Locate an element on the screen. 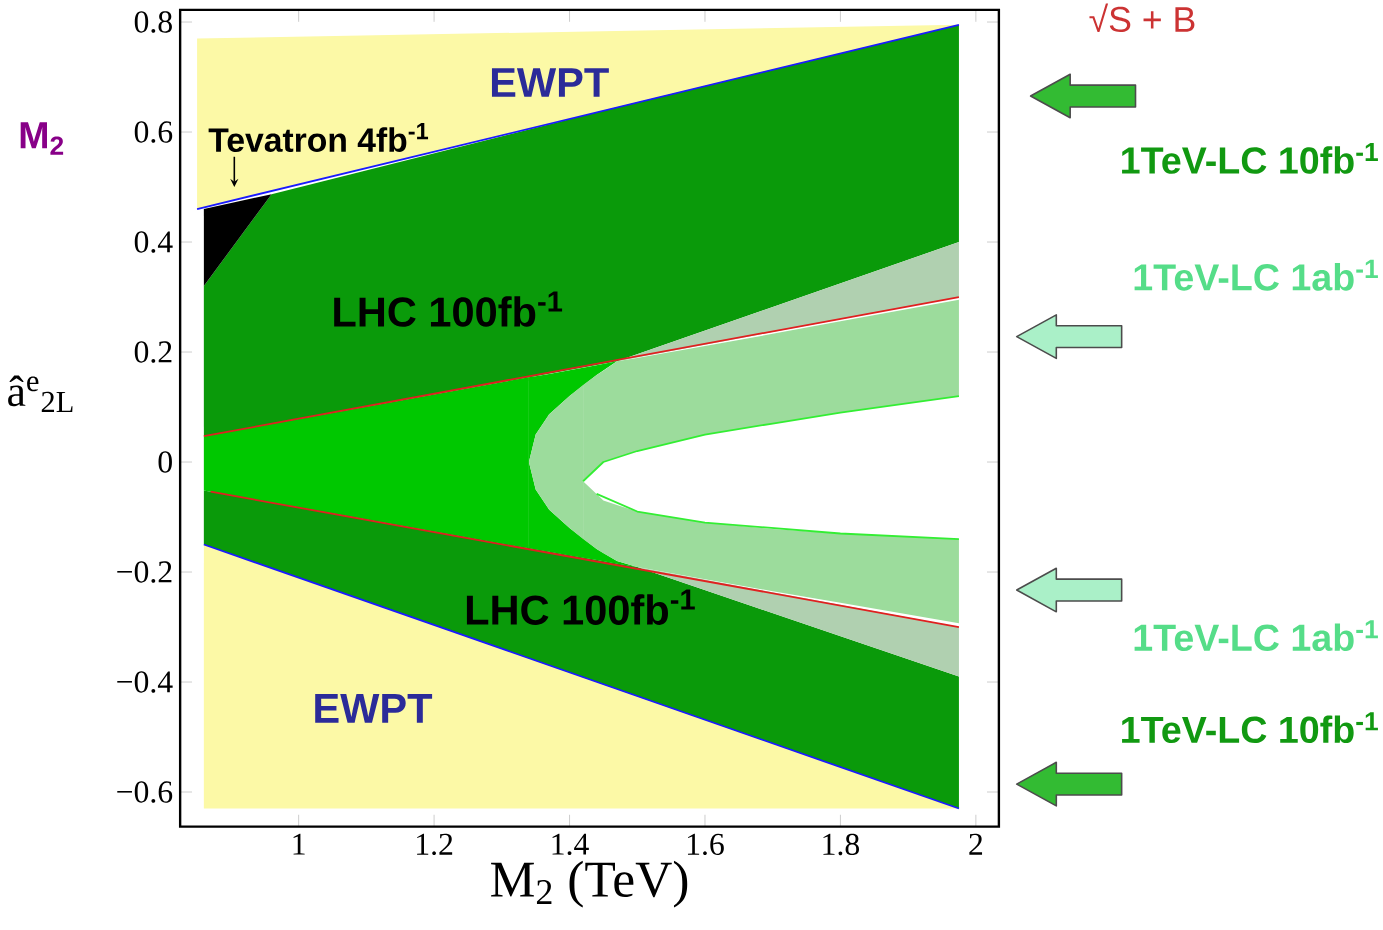 The image size is (1383, 930). text: M$_{2}$ is located at coordinates (42, 139).